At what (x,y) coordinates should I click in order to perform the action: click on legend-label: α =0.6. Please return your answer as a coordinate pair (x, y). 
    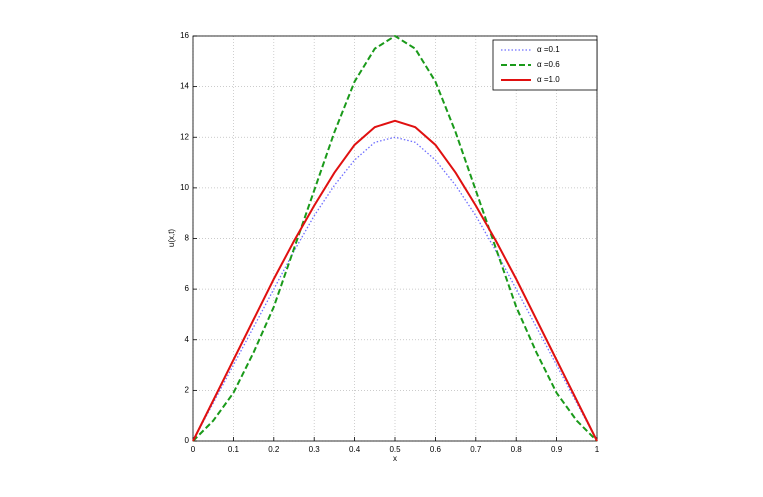
    Looking at the image, I should click on (548, 64).